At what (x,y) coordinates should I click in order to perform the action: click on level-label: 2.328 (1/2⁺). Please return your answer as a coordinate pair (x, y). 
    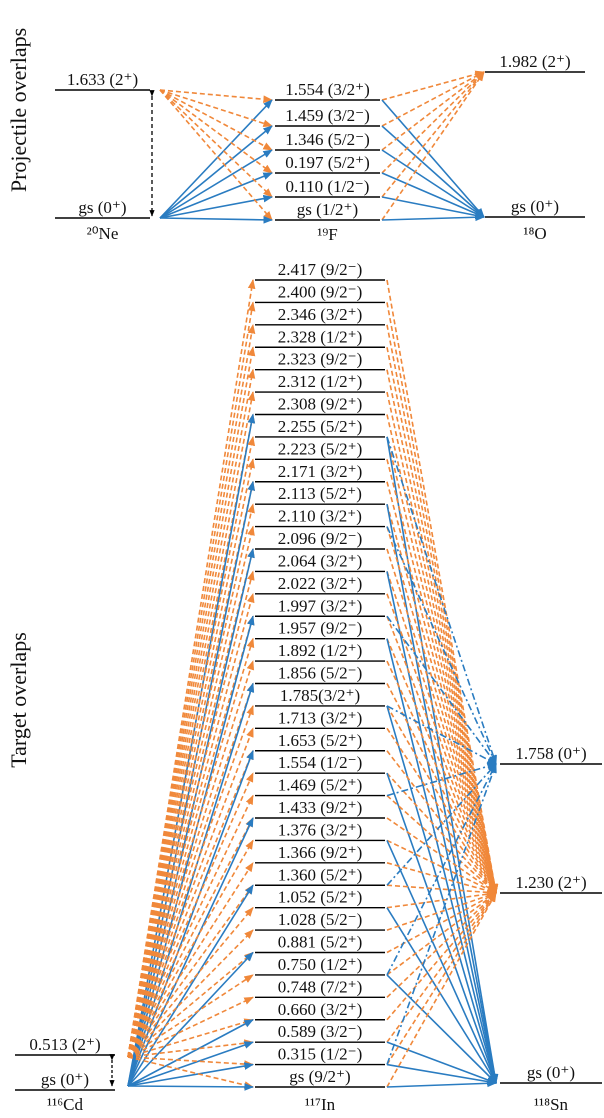
    Looking at the image, I should click on (320, 336).